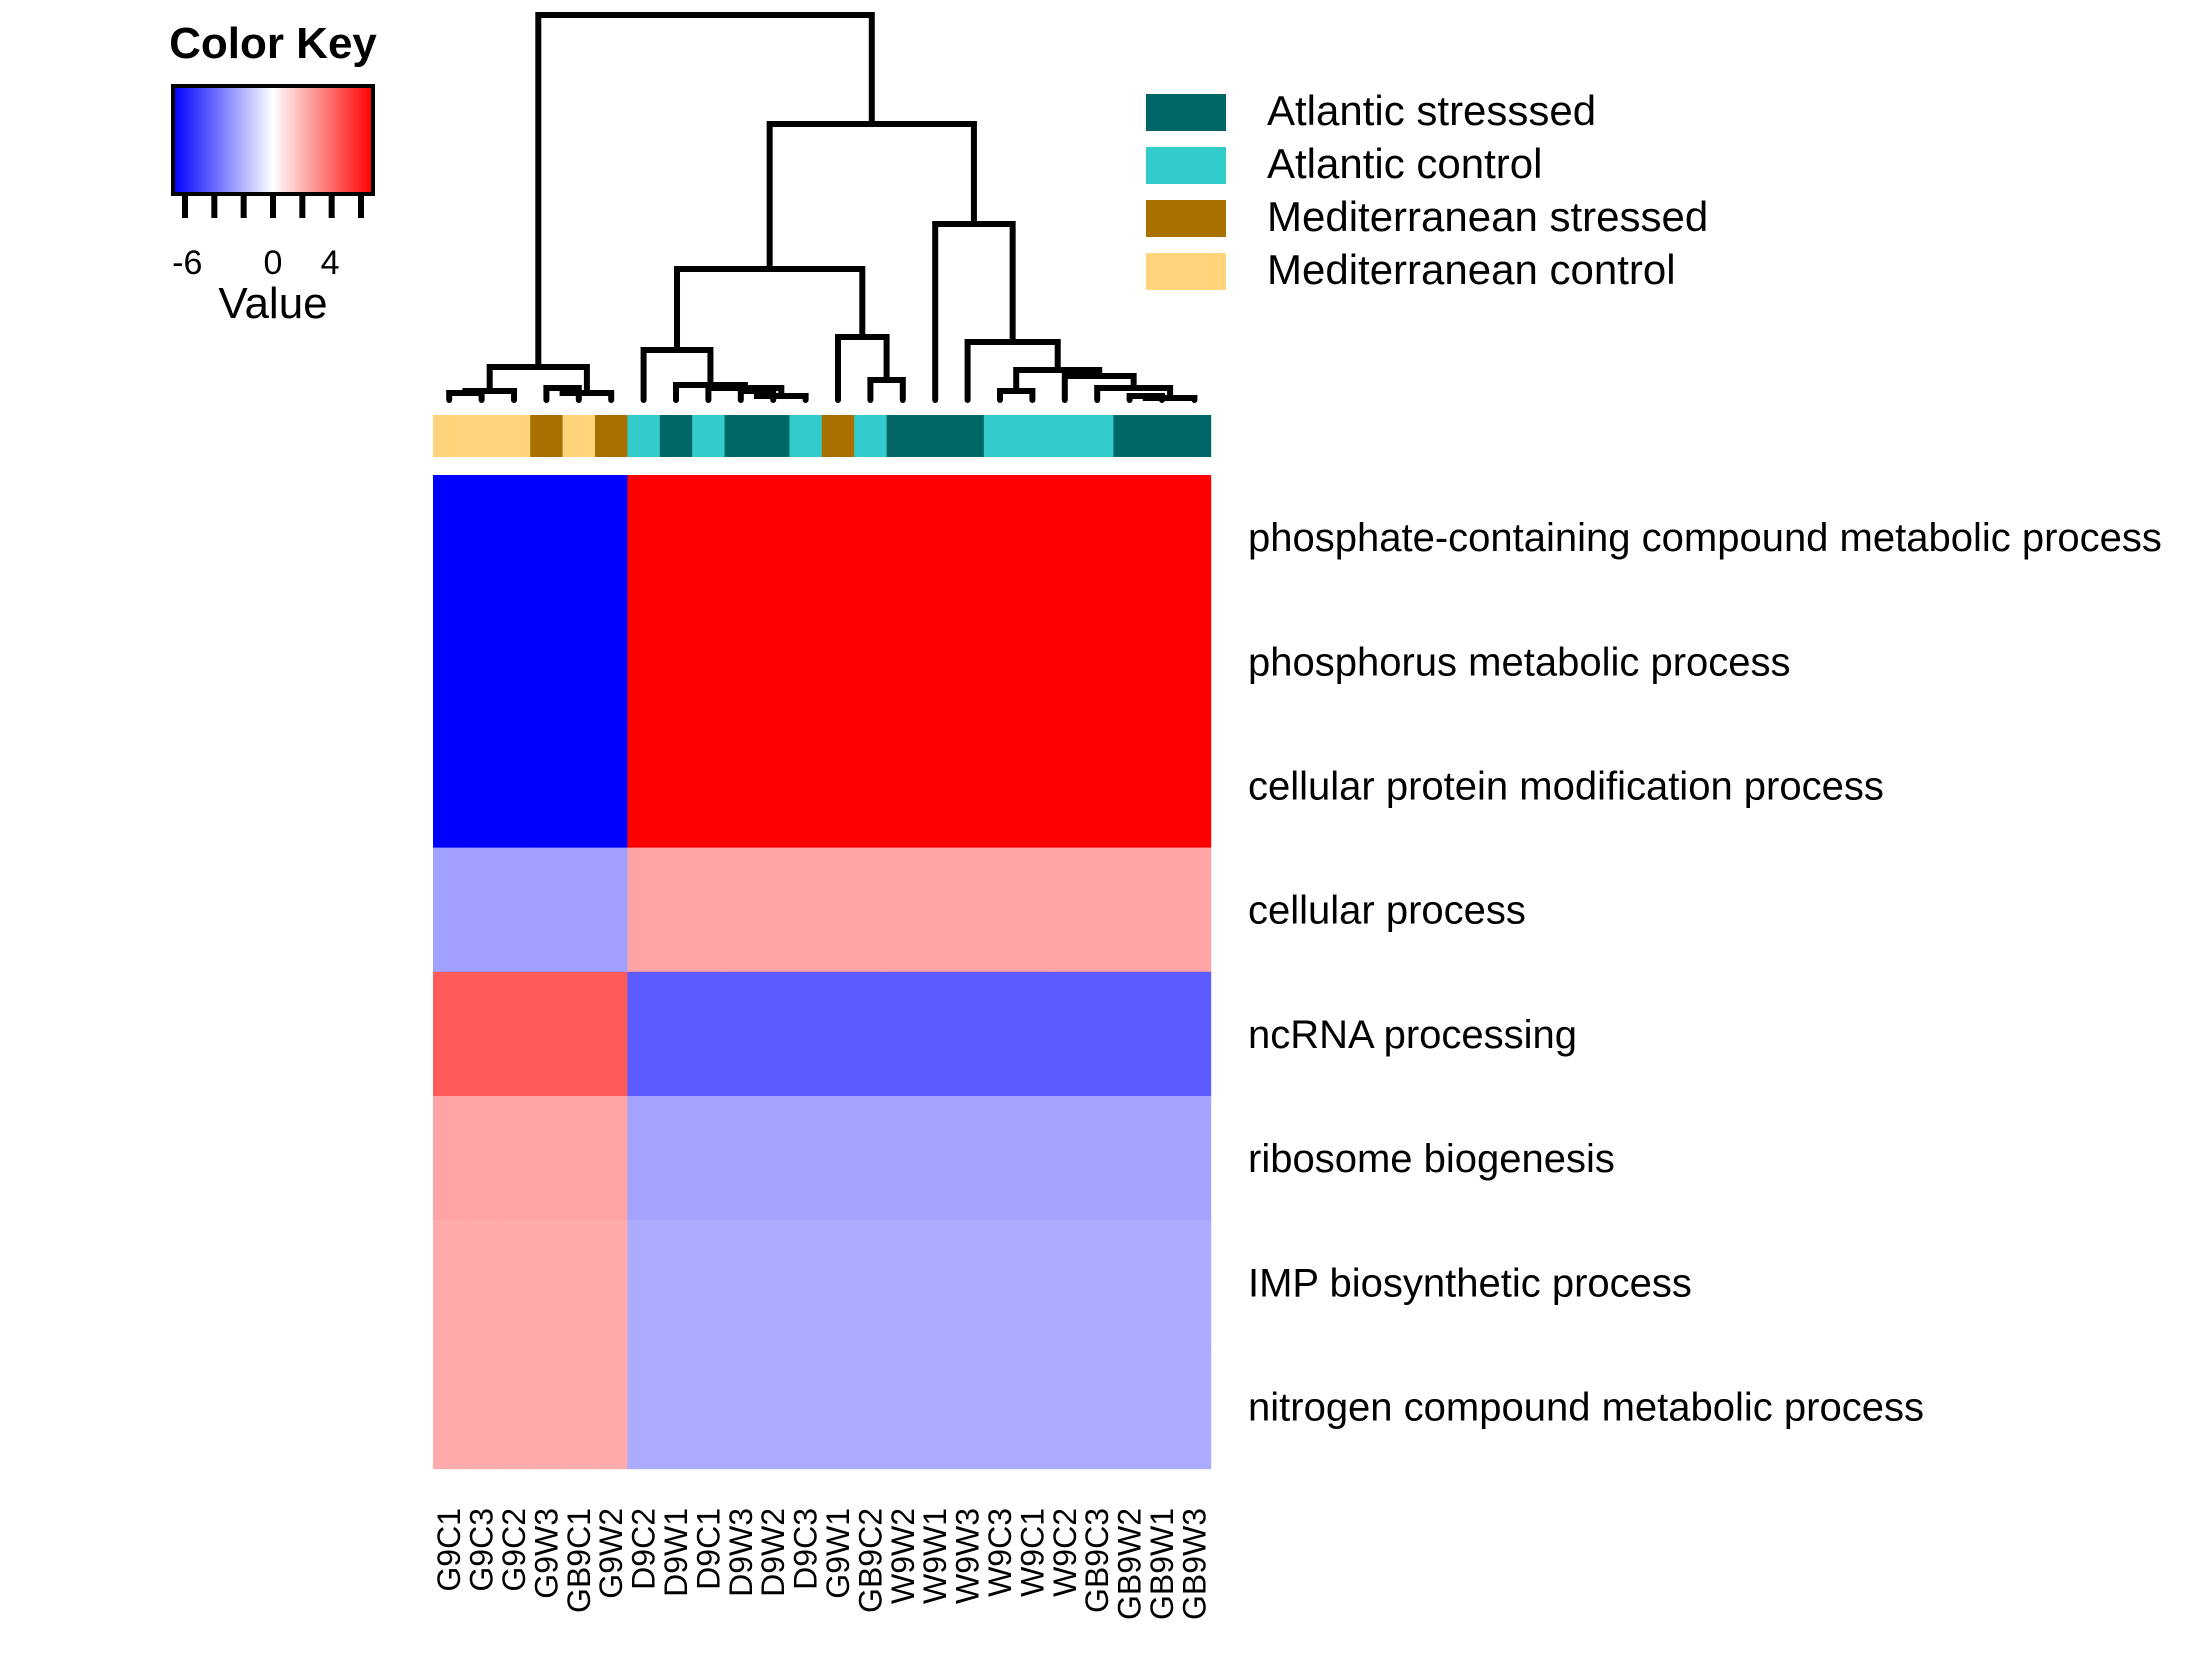 The height and width of the screenshot is (1653, 2204). I want to click on column-label: D9W2, so click(773, 1552).